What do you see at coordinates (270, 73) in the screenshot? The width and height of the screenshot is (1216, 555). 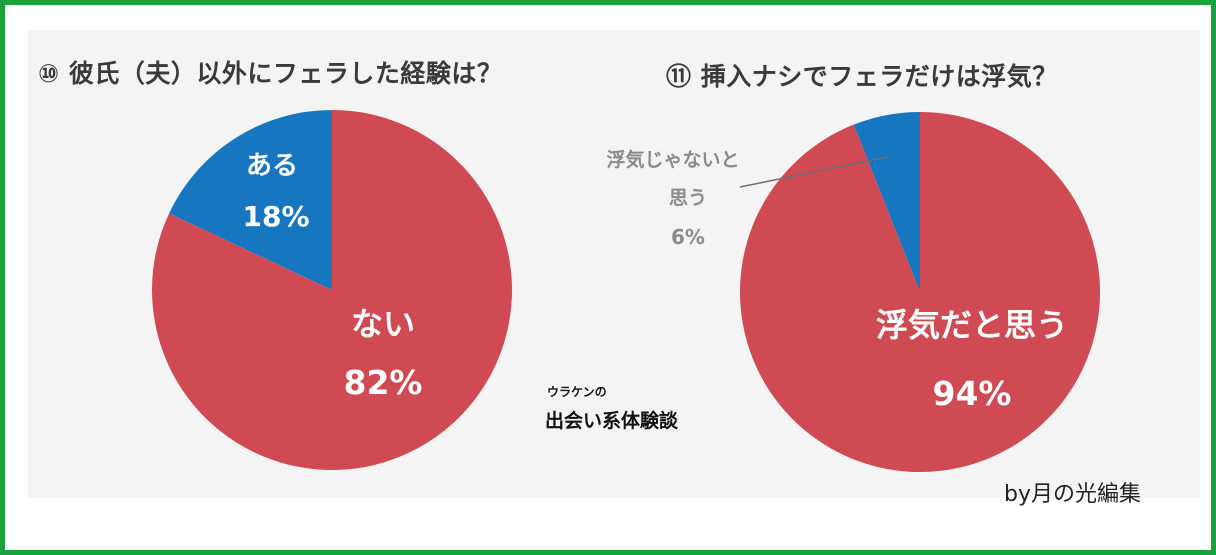 I see `chart-title-10: ⑩ 彼氏（夫）以外にフェラした経験は？` at bounding box center [270, 73].